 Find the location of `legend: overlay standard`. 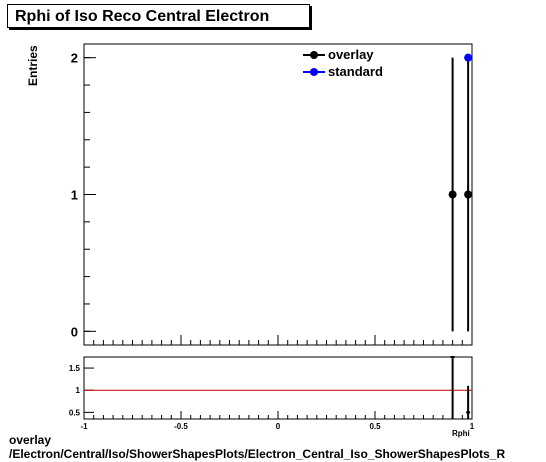

legend: overlay standard is located at coordinates (343, 63).